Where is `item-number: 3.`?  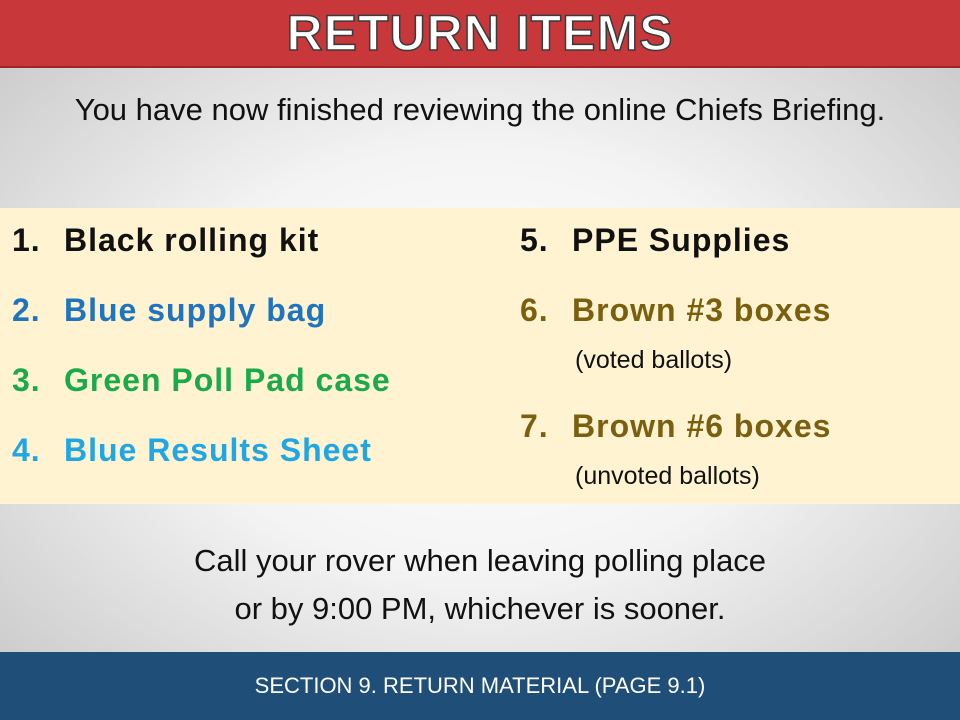
item-number: 3. is located at coordinates (26, 380).